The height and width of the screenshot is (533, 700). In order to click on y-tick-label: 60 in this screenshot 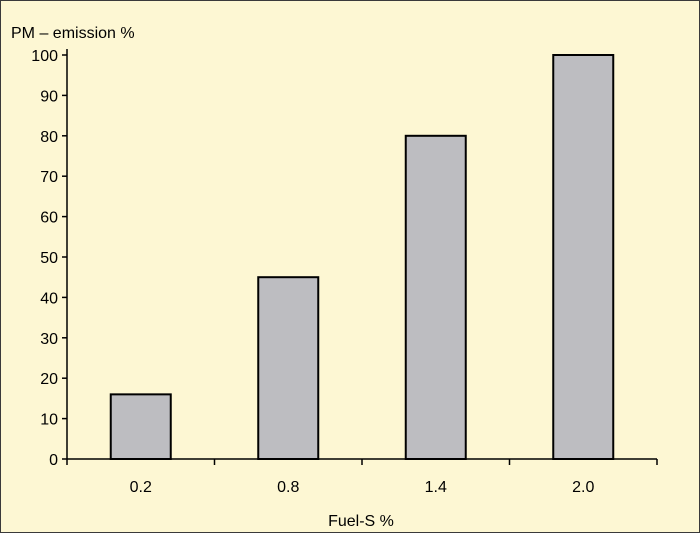, I will do `click(49, 218)`.